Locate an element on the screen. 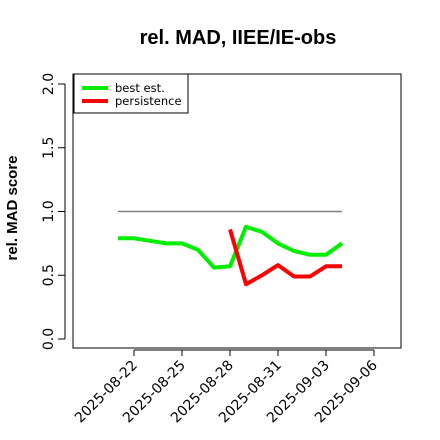 This screenshot has width=440, height=440. legend-label-persistence: persistence is located at coordinates (148, 101).